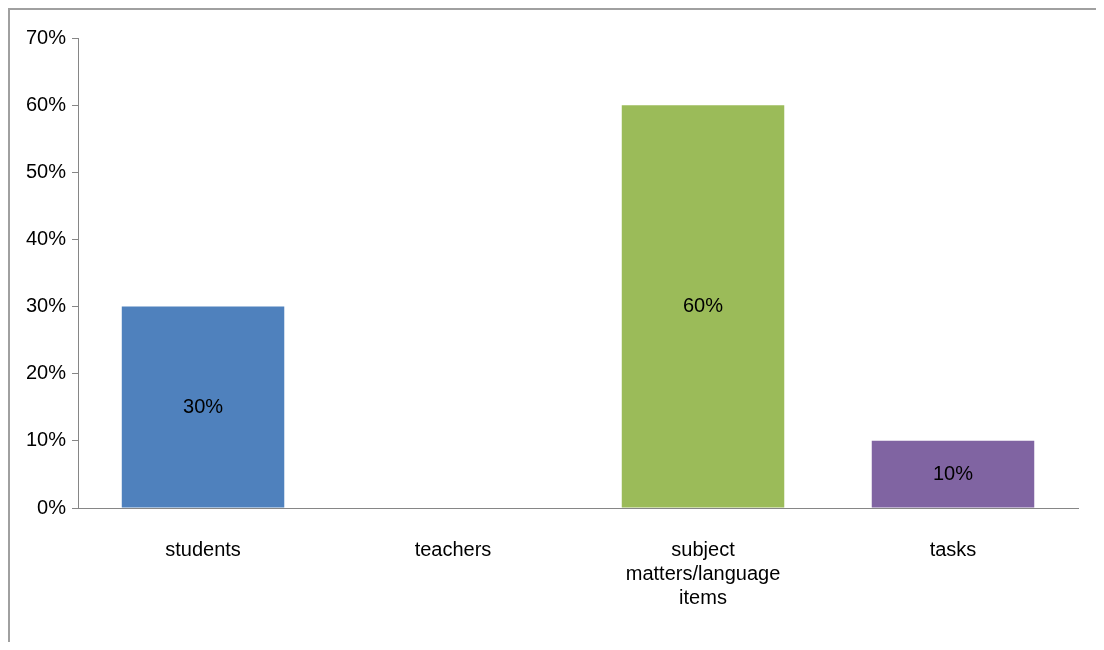  What do you see at coordinates (703, 572) in the screenshot?
I see `x-tick-label: subject matters/language items` at bounding box center [703, 572].